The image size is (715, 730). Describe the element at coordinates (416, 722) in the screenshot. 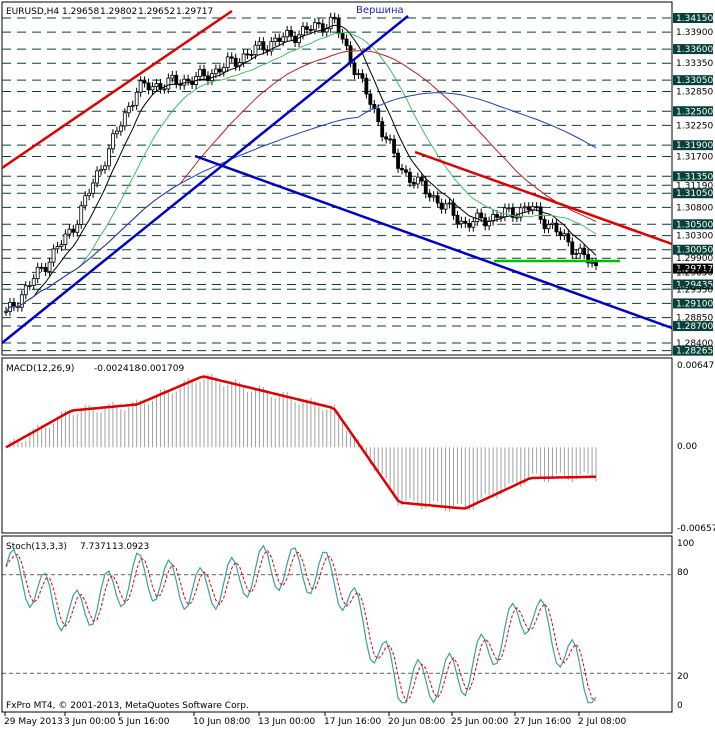

I see `time-label: 20 Jun 08:00` at that location.